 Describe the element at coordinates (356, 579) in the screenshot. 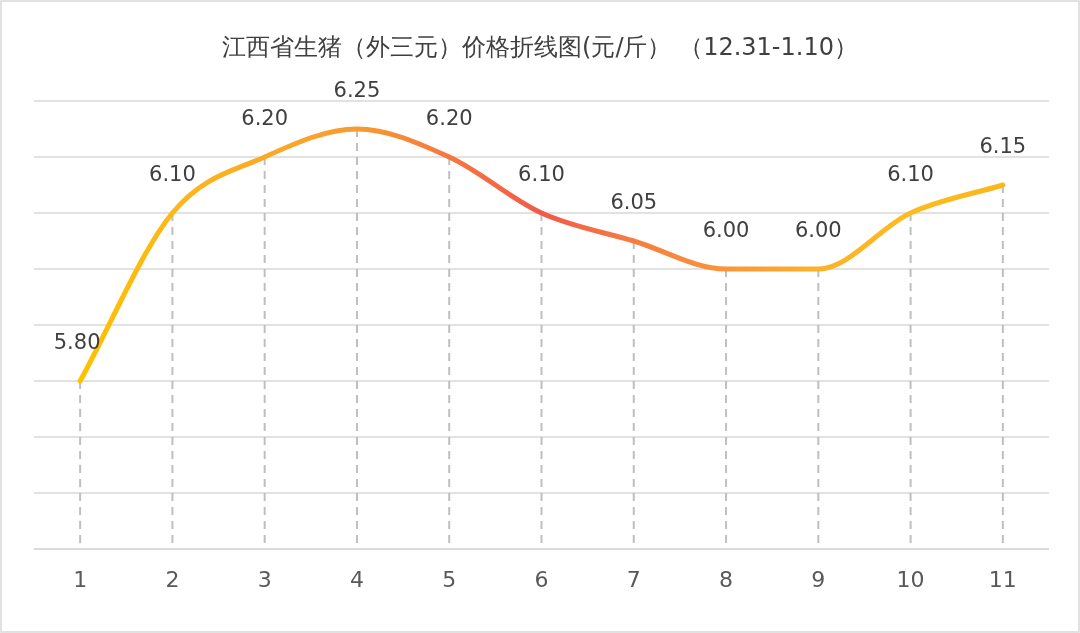

I see `x-tick-label: 4` at that location.